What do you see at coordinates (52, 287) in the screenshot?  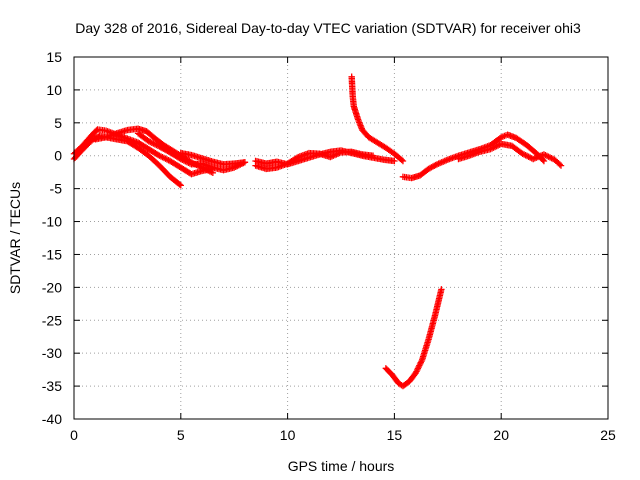 I see `y-tick-label: -20` at bounding box center [52, 287].